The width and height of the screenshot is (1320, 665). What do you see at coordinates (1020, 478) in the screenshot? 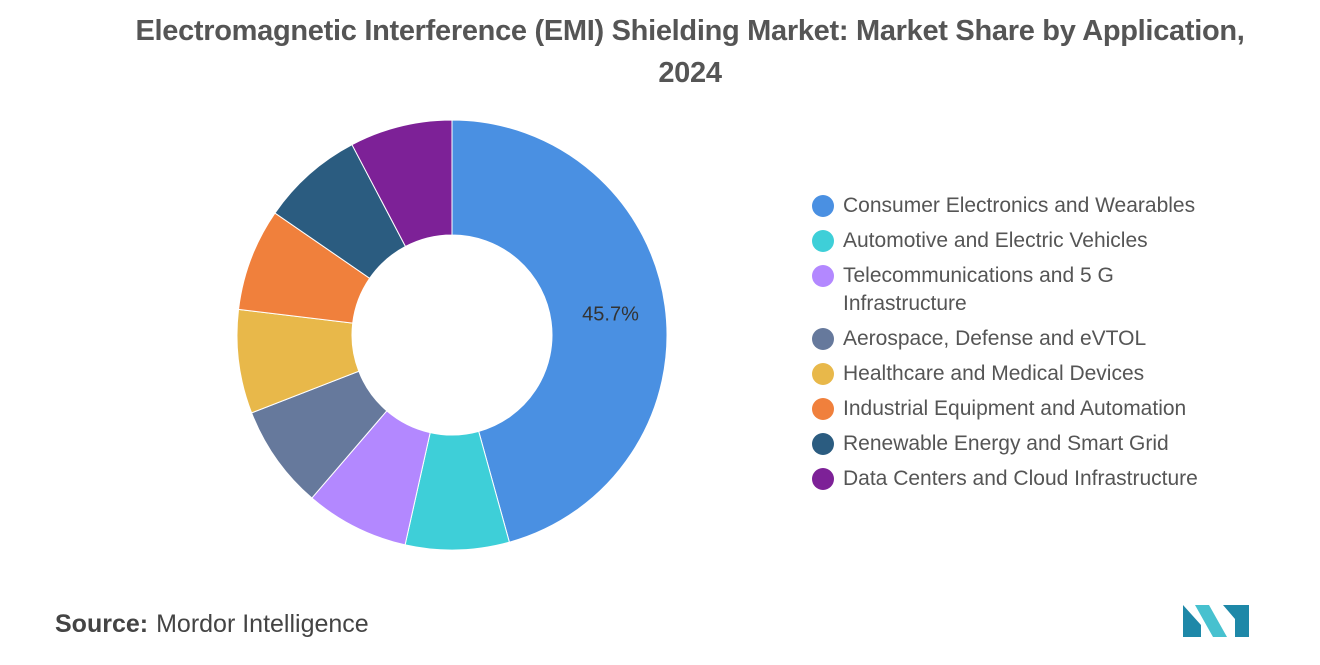
I see `legend-label: Data Centers and Cloud Infrastructure` at bounding box center [1020, 478].